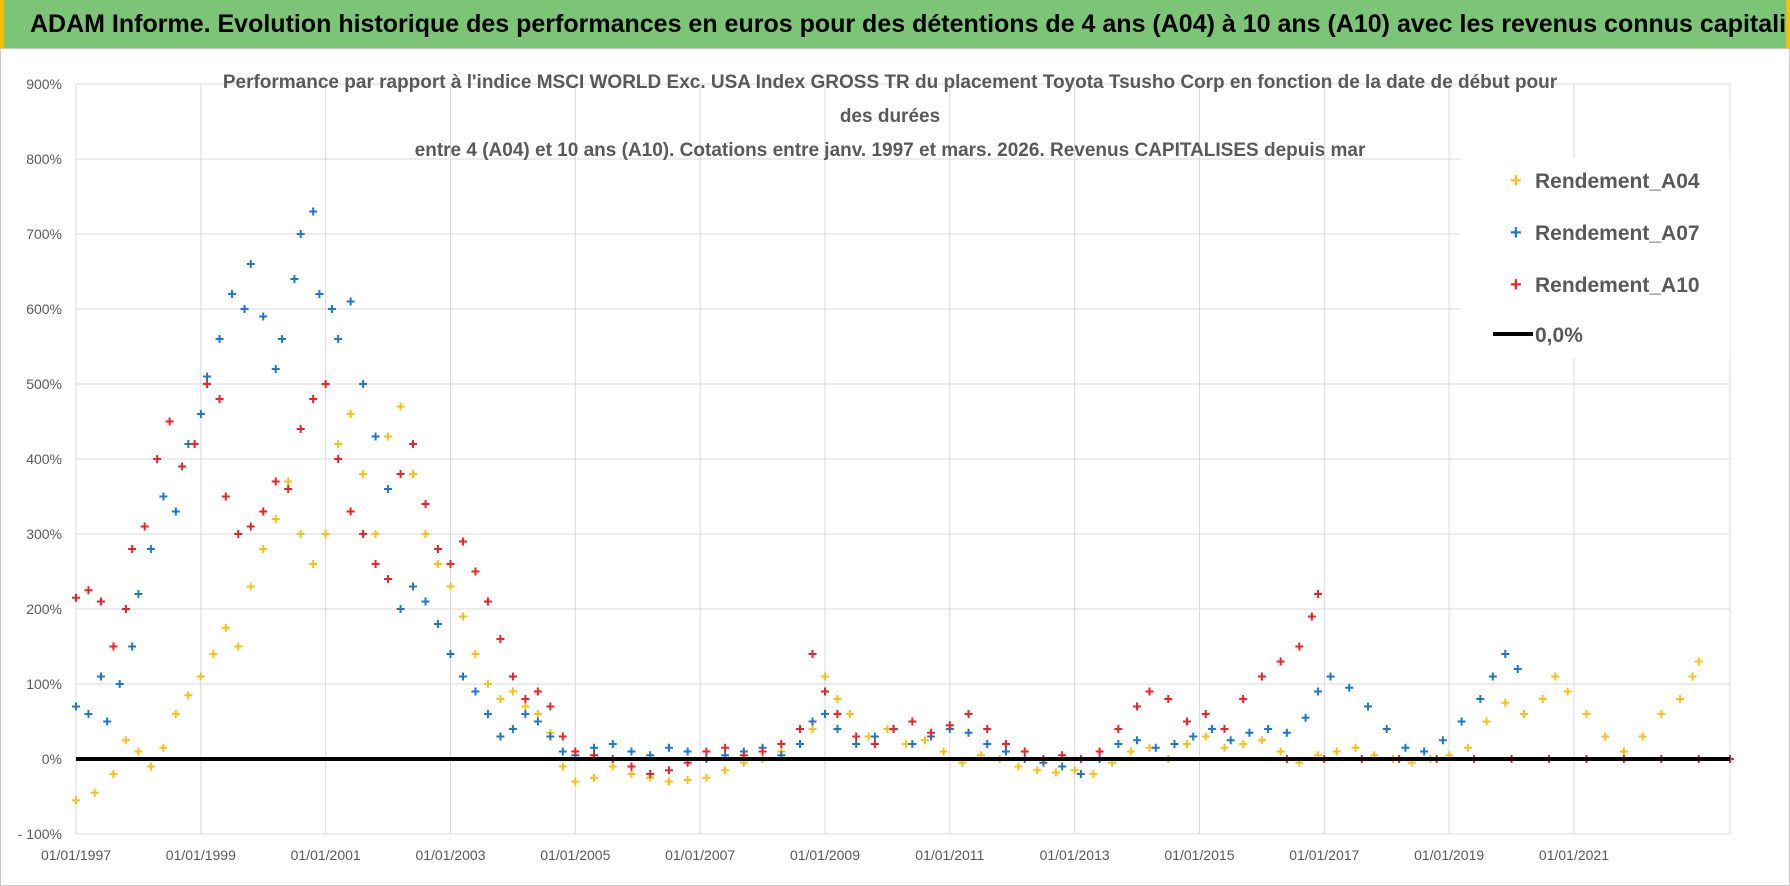 The height and width of the screenshot is (886, 1790). What do you see at coordinates (52, 759) in the screenshot?
I see `y-tick-label: 0%` at bounding box center [52, 759].